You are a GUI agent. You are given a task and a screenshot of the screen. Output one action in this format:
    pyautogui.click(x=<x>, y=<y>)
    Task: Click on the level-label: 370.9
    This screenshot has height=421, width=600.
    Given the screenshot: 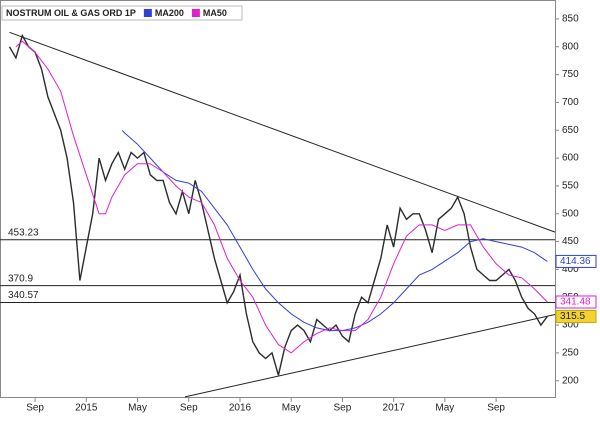 What is the action you would take?
    pyautogui.click(x=20, y=278)
    